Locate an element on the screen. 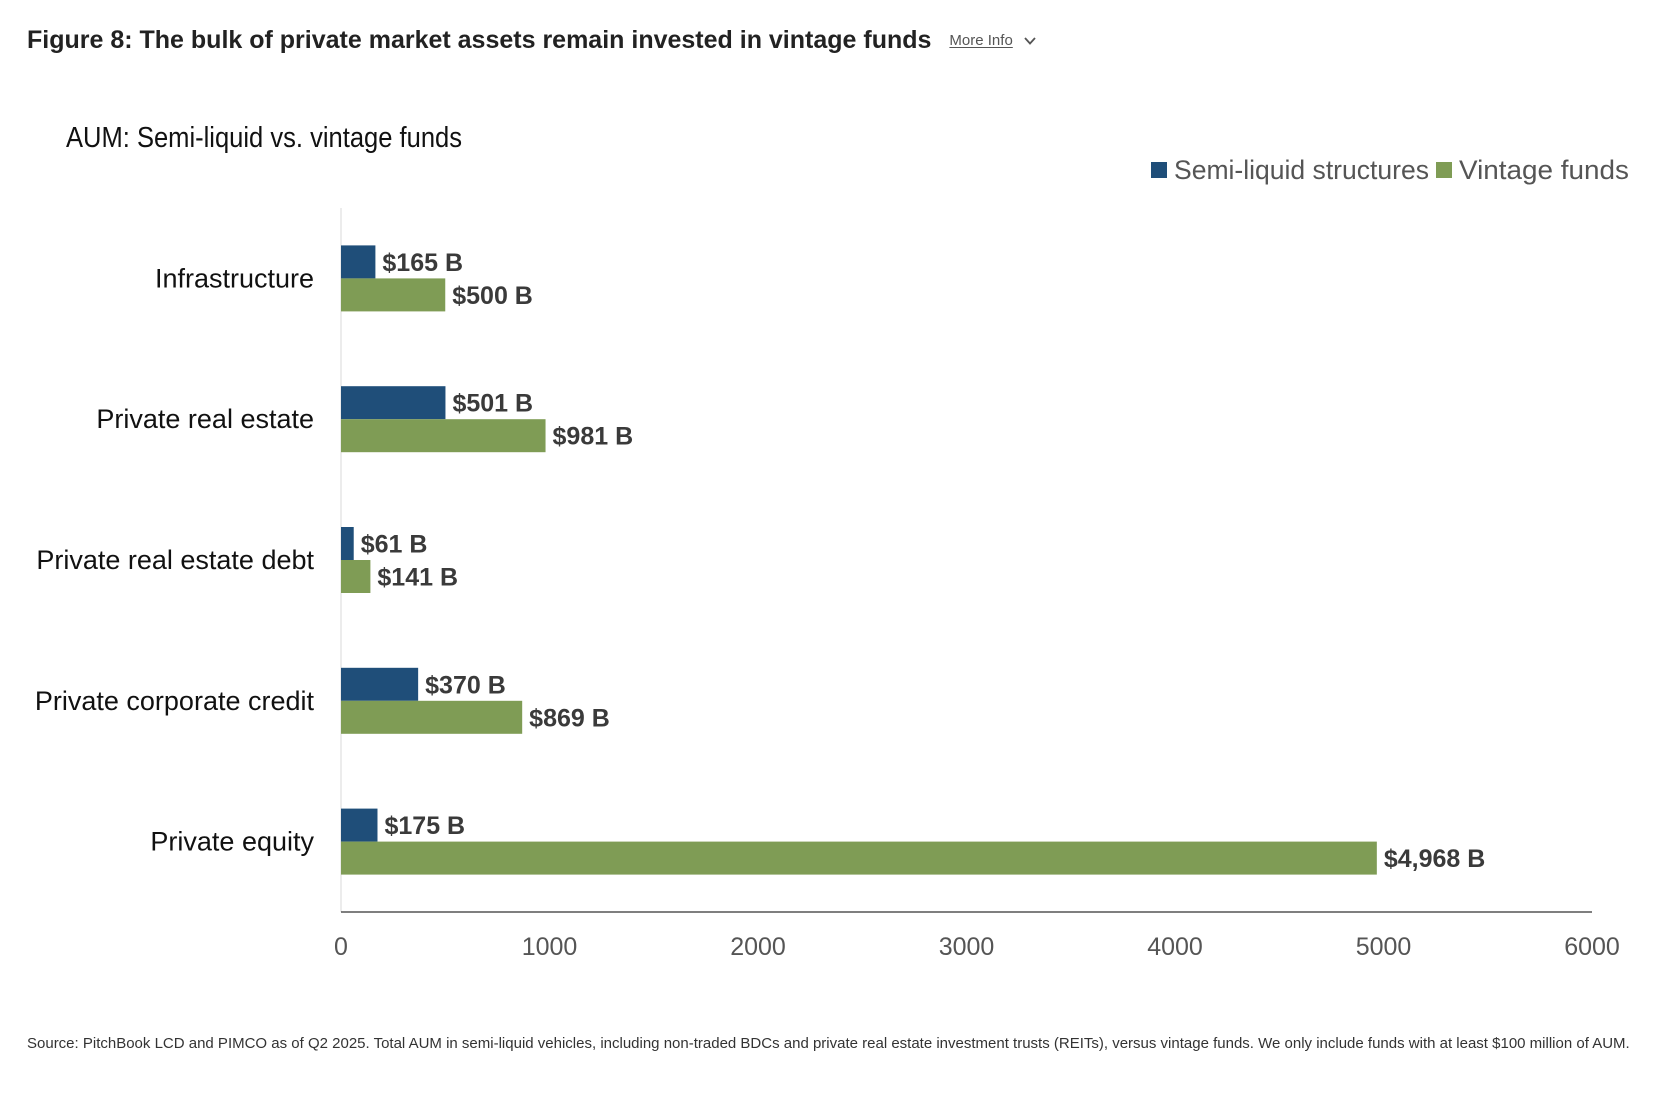 Image resolution: width=1664 pixels, height=1112 pixels. category-label: Private real estate debt is located at coordinates (175, 560).